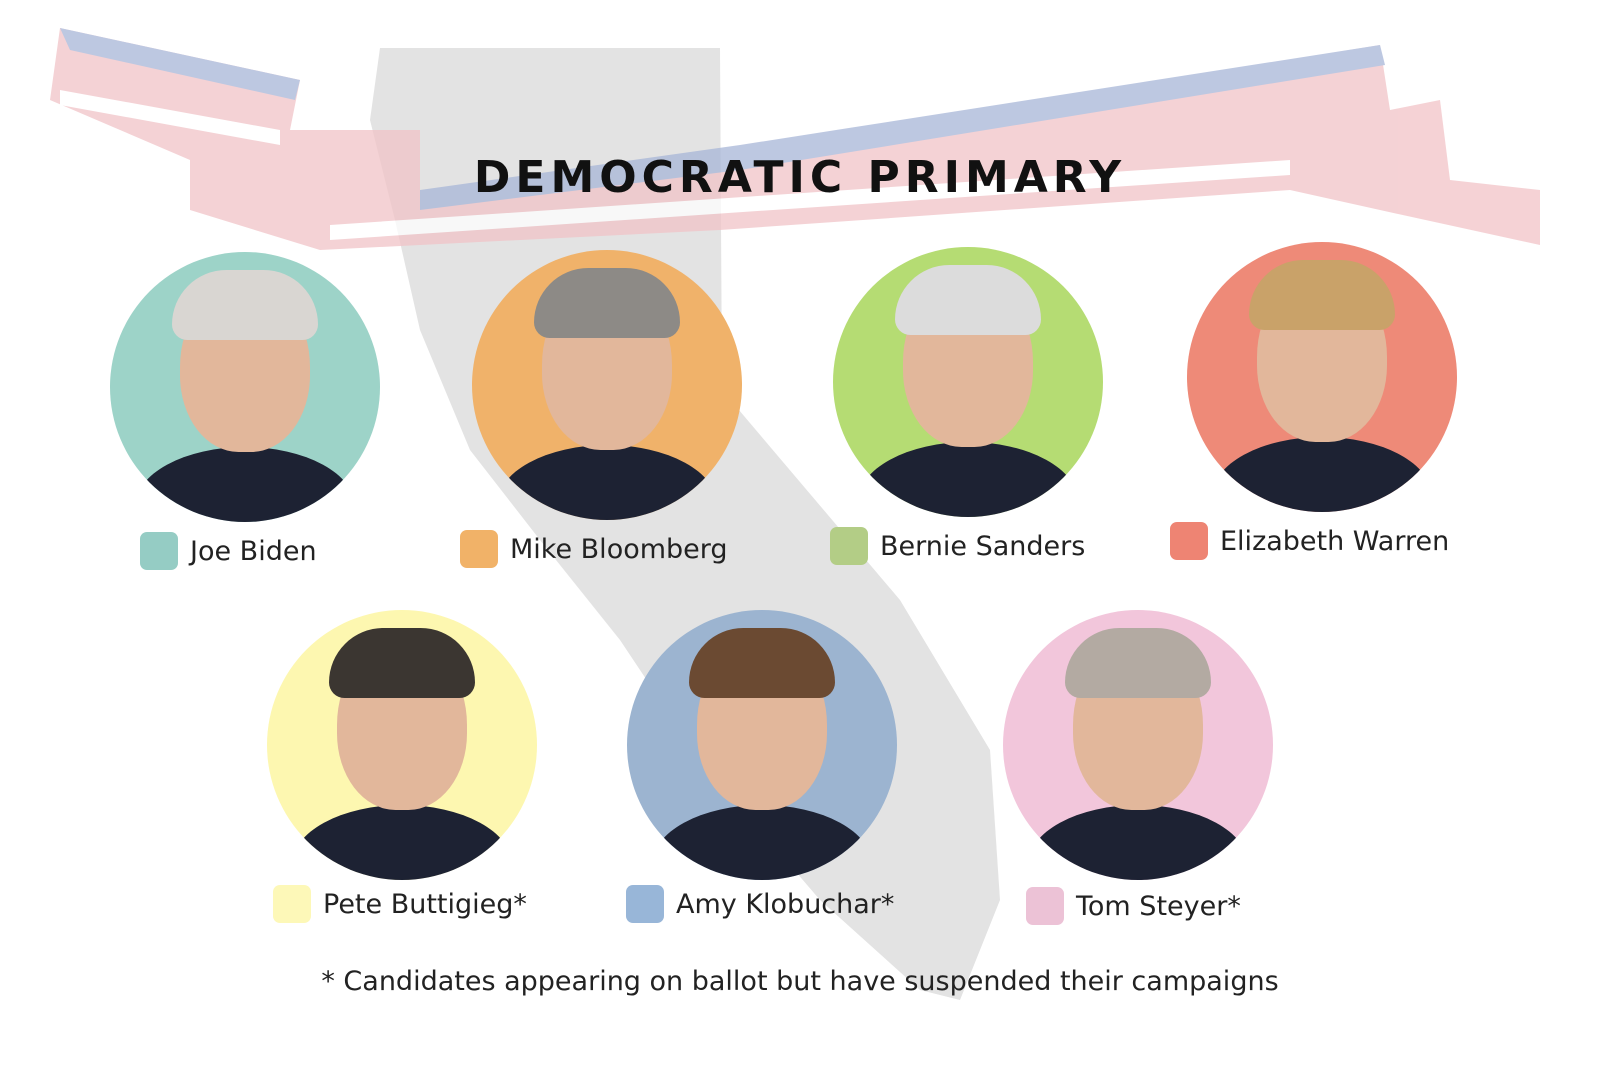  Describe the element at coordinates (619, 549) in the screenshot. I see `candidate-name: Mike Bloomberg` at that location.